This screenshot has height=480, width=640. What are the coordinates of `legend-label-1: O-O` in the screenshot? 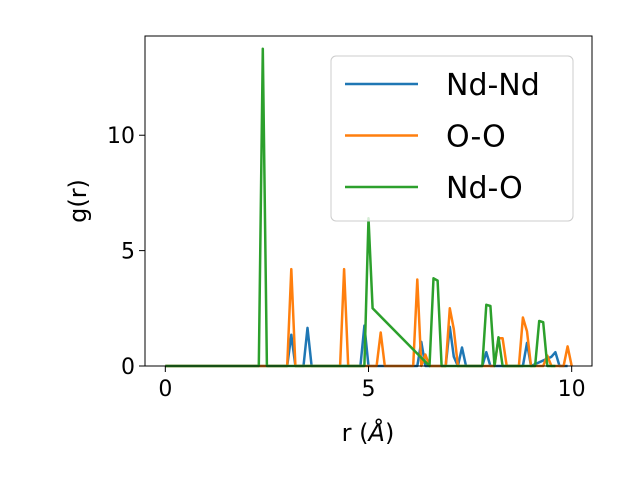 It's located at (476, 137).